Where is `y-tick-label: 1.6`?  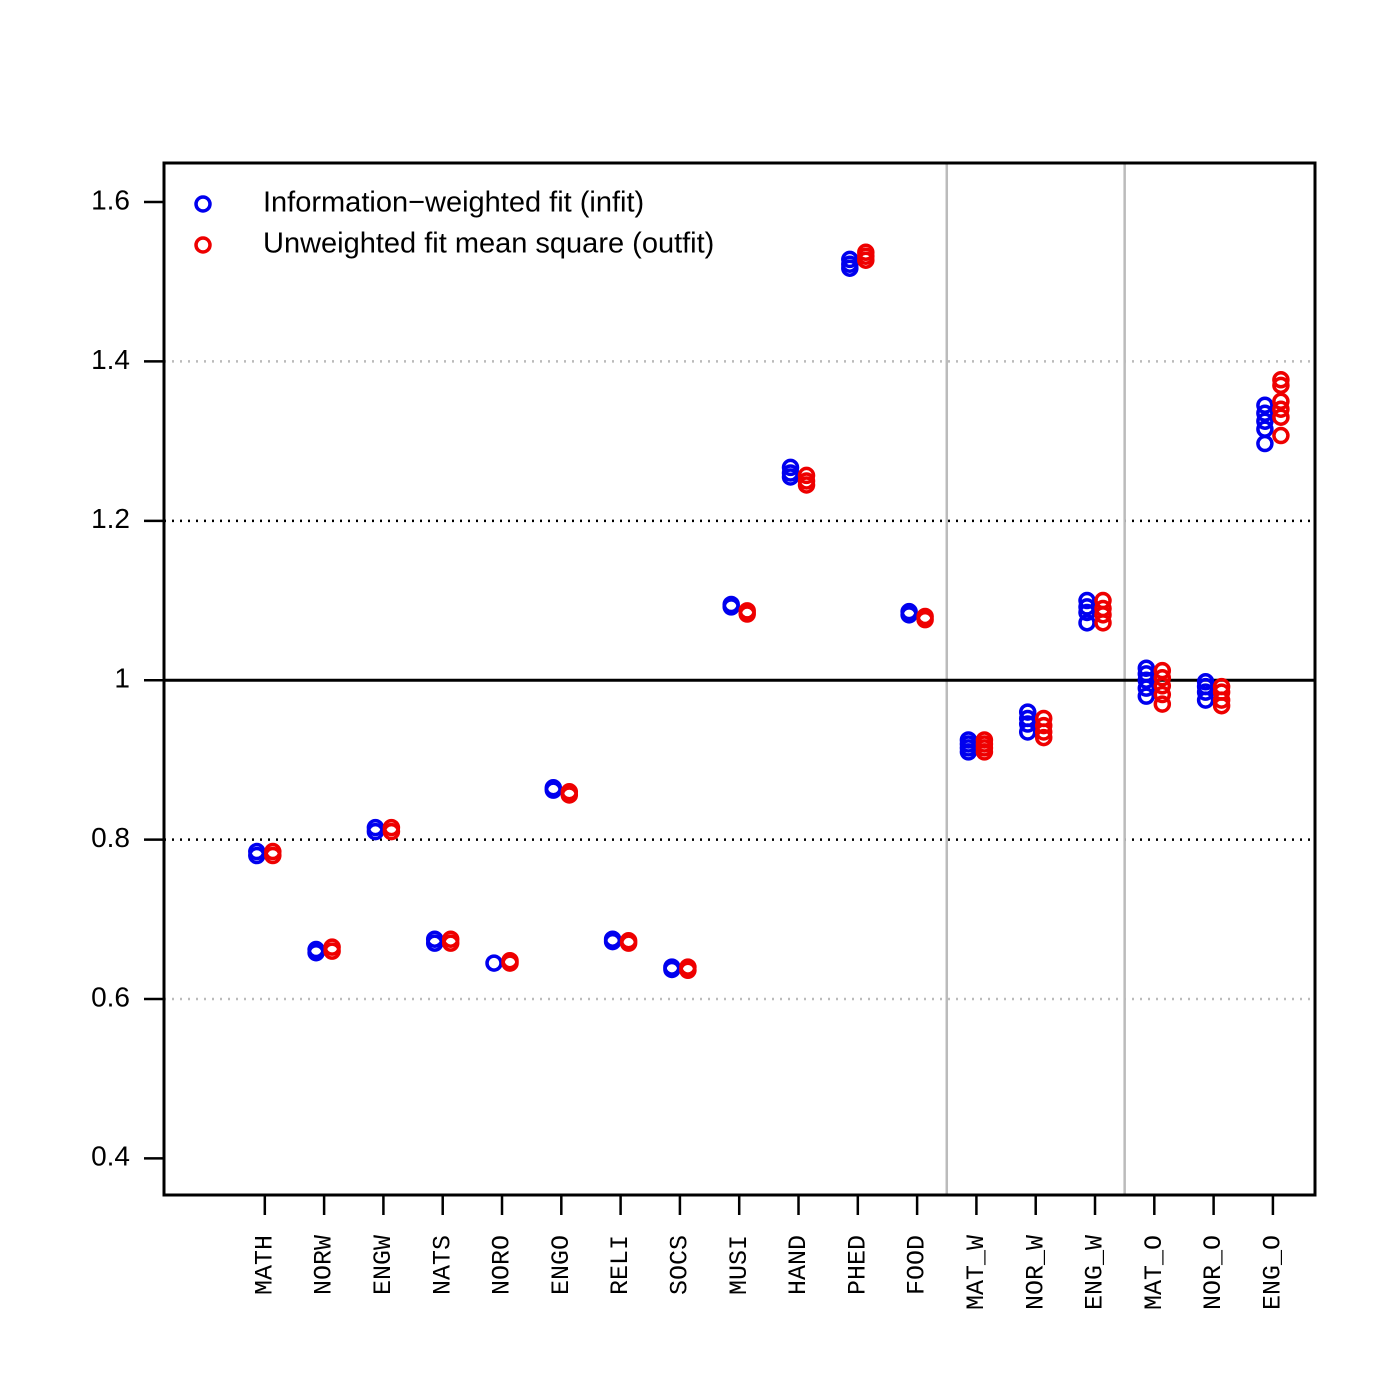 y-tick-label: 1.6 is located at coordinates (110, 199).